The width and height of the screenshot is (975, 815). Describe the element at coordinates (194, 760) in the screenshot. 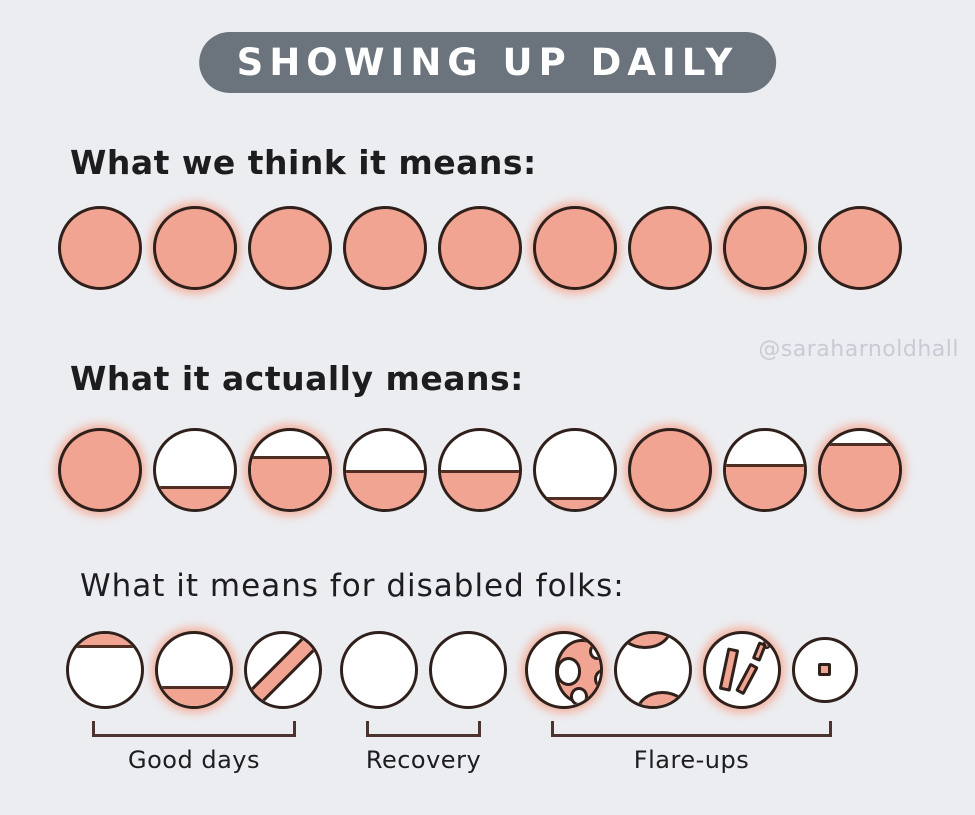

I see `group-label: Good days` at that location.